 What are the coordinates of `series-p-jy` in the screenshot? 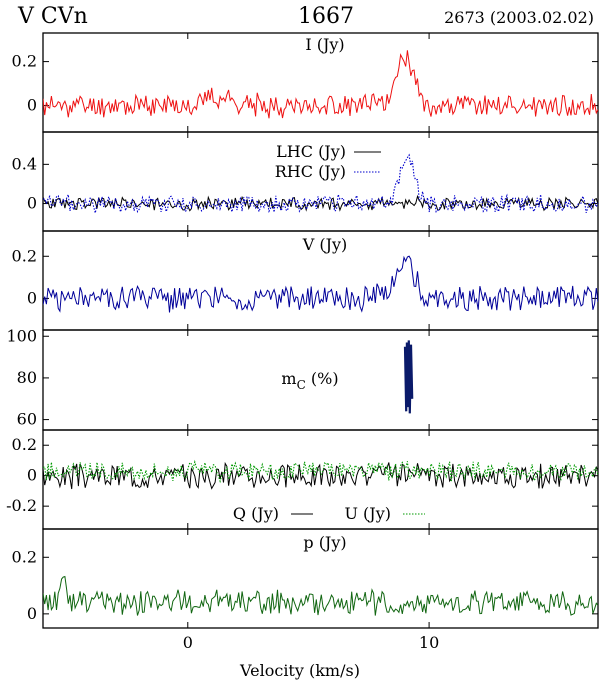 It's located at (320, 595).